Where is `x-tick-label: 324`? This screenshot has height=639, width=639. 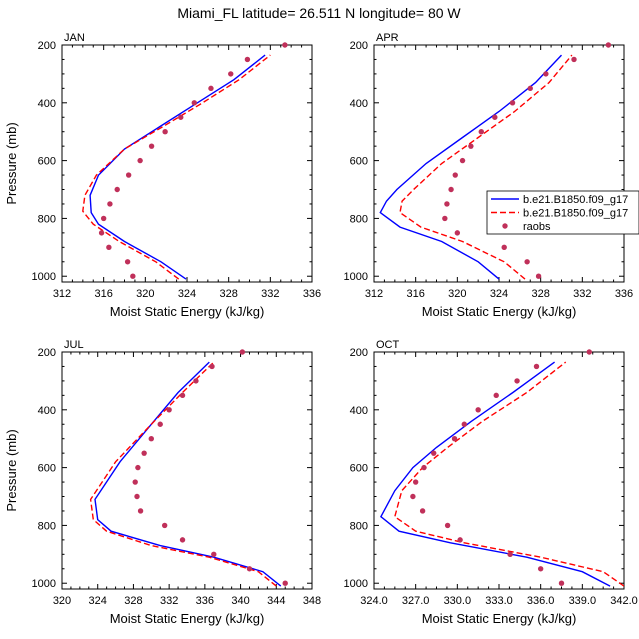 x-tick-label: 324 is located at coordinates (98, 601).